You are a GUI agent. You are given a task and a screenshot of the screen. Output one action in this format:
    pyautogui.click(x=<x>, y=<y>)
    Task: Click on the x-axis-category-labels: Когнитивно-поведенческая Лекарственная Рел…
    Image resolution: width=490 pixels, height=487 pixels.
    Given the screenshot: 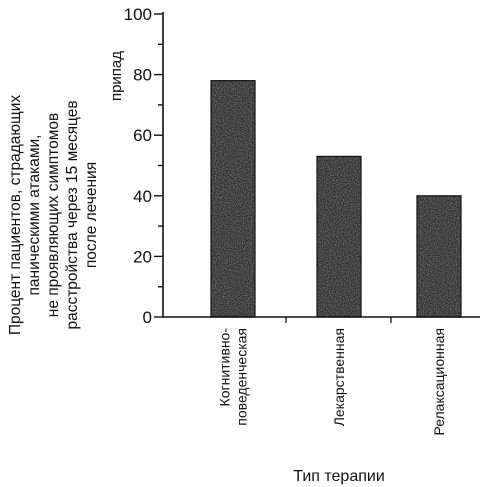 What is the action you would take?
    pyautogui.click(x=332, y=382)
    